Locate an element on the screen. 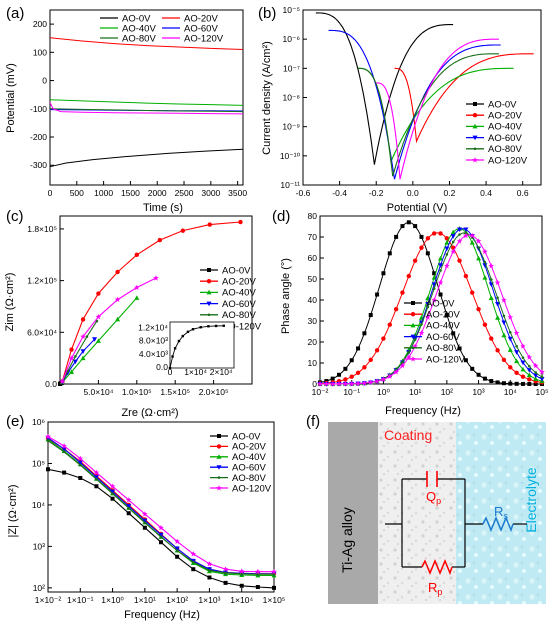 The width and height of the screenshot is (550, 627). legend-c-label-1: AO-20V is located at coordinates (239, 282).